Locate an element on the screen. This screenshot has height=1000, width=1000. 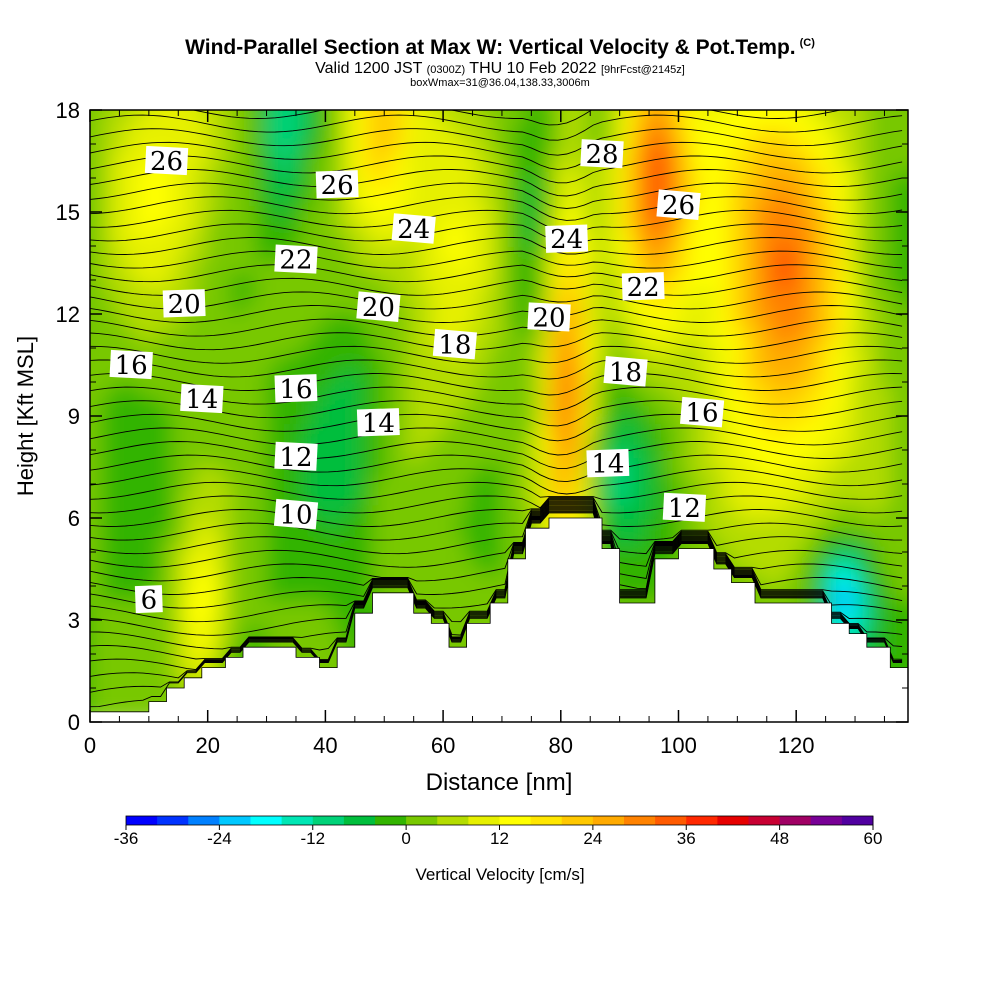
isentrope-label-text: 12 is located at coordinates (684, 509).